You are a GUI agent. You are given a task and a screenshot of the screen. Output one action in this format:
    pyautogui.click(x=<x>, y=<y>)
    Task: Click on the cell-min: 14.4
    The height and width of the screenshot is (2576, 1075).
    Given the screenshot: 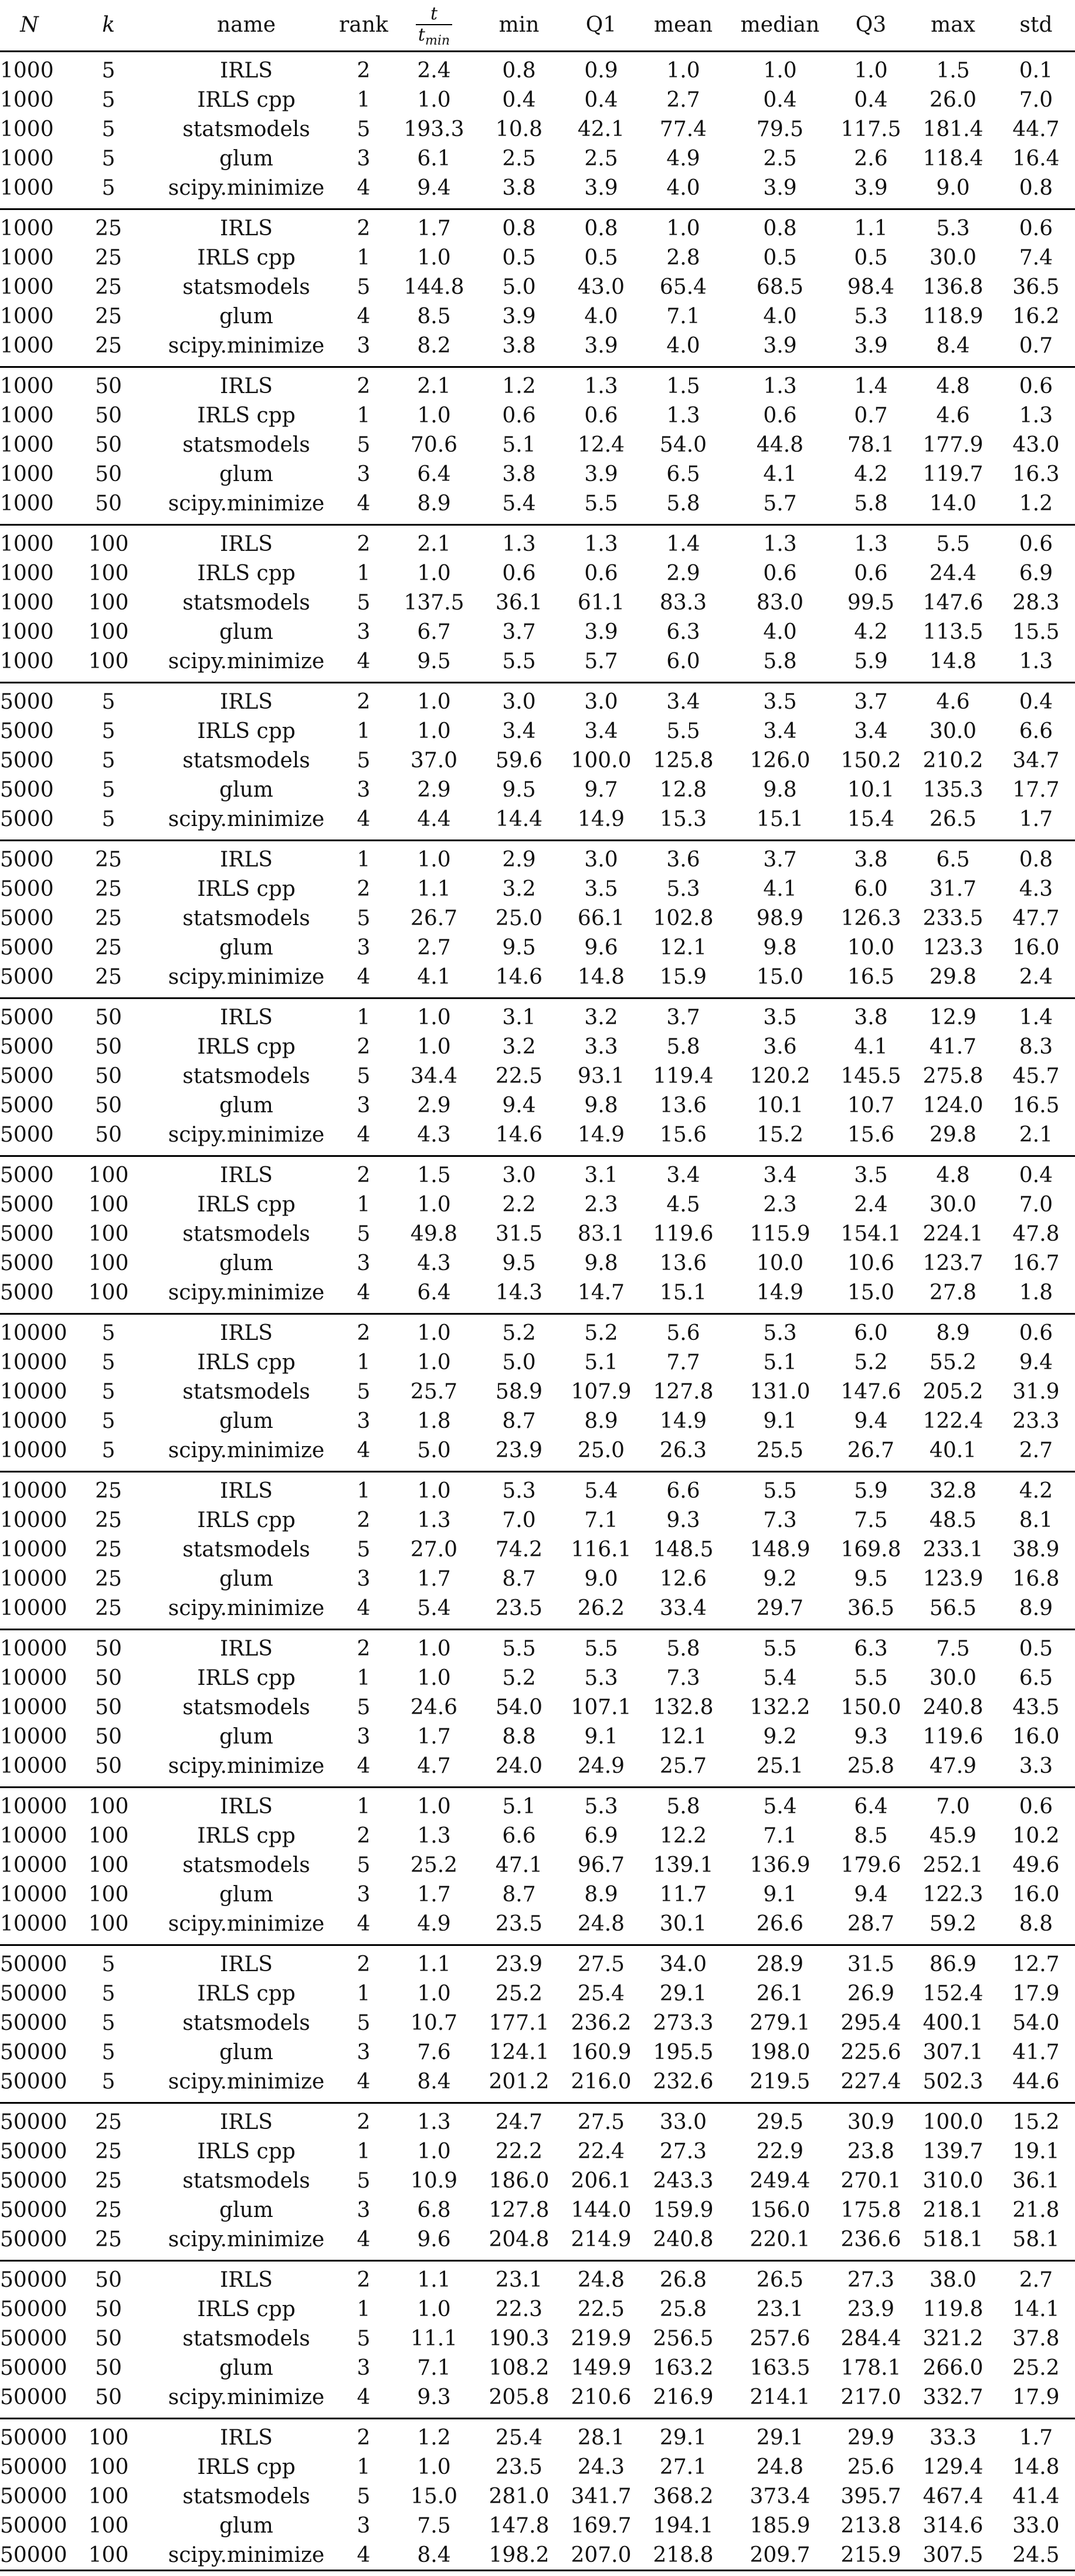 What is the action you would take?
    pyautogui.click(x=519, y=819)
    